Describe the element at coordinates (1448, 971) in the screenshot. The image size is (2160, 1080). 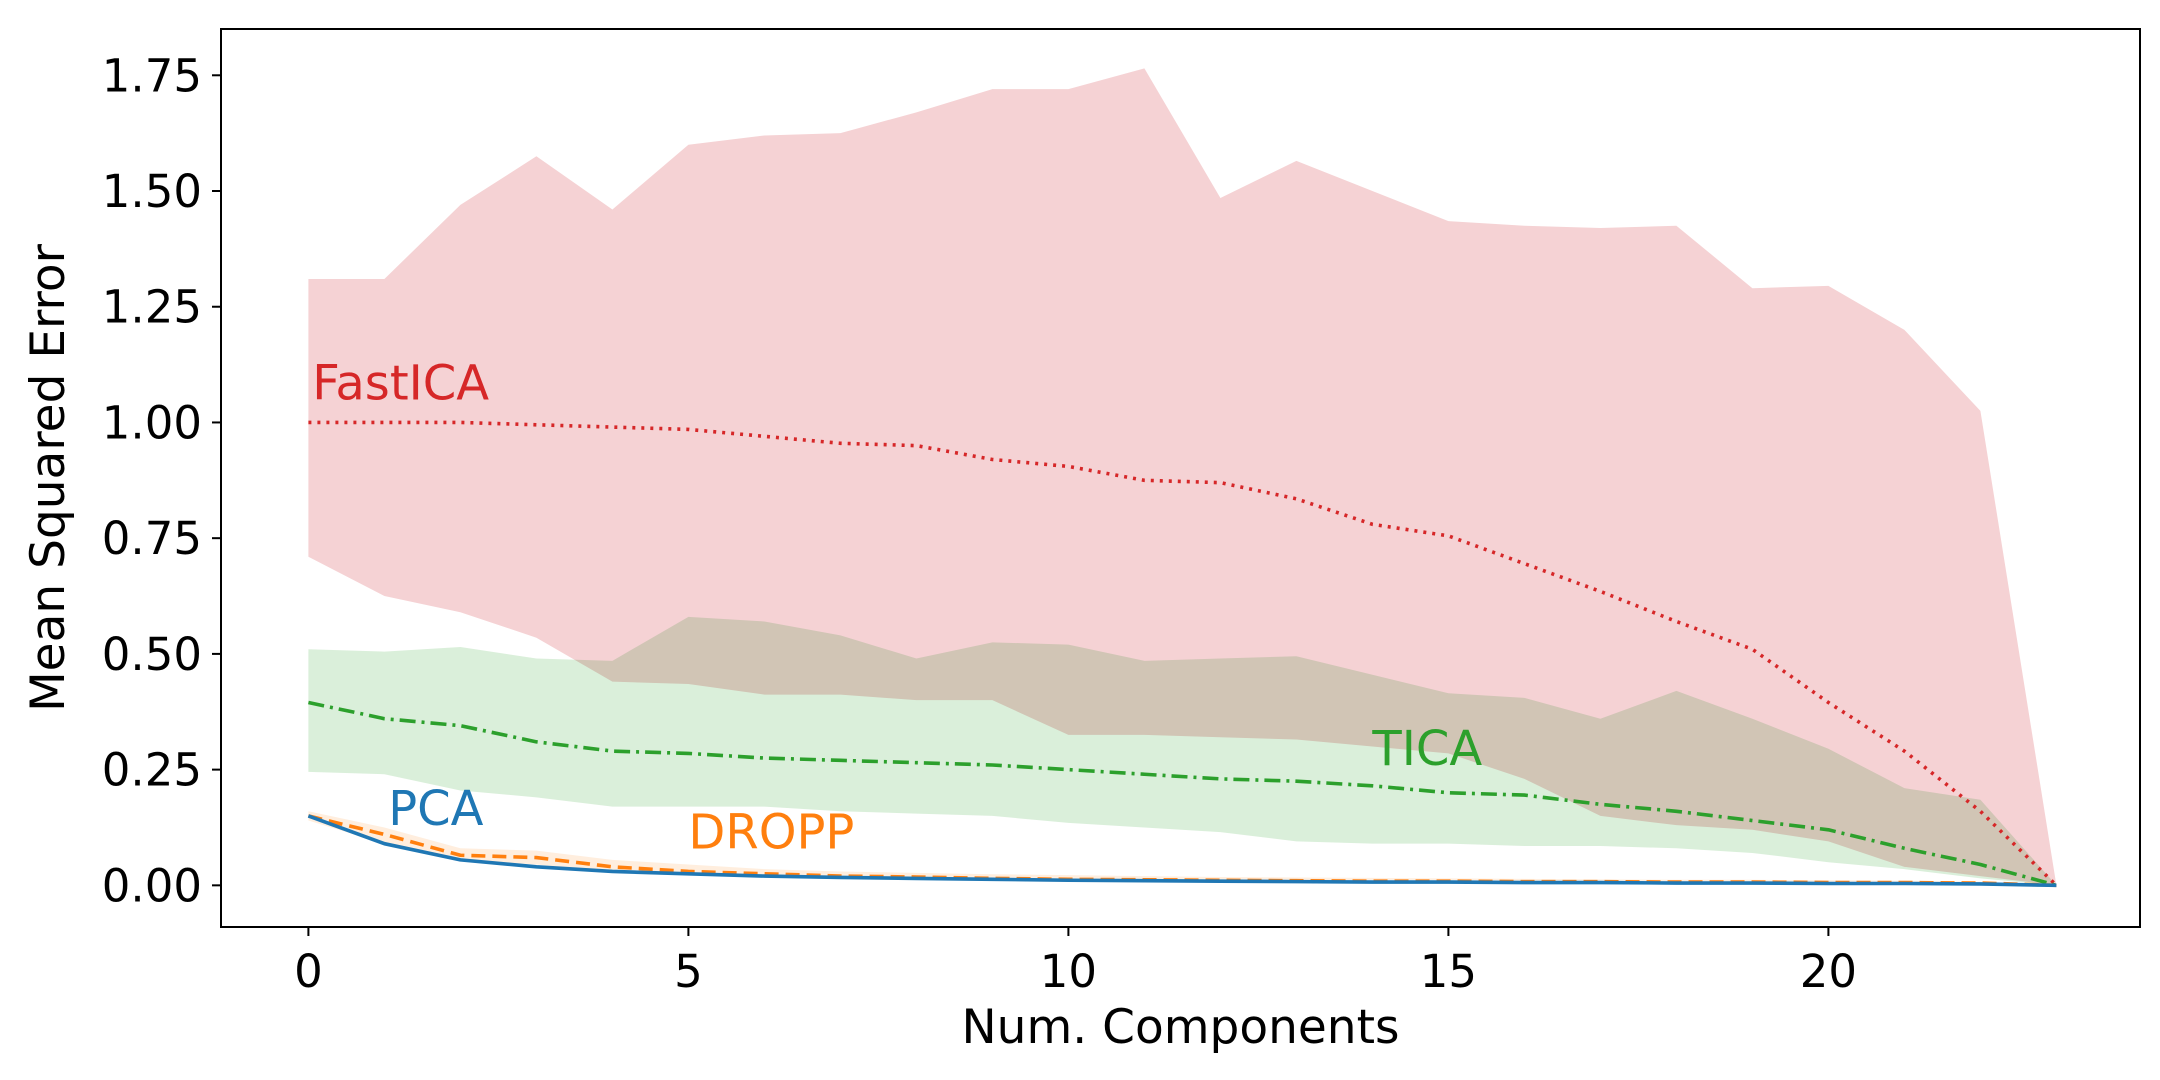
I see `x-tick-label: 15` at that location.